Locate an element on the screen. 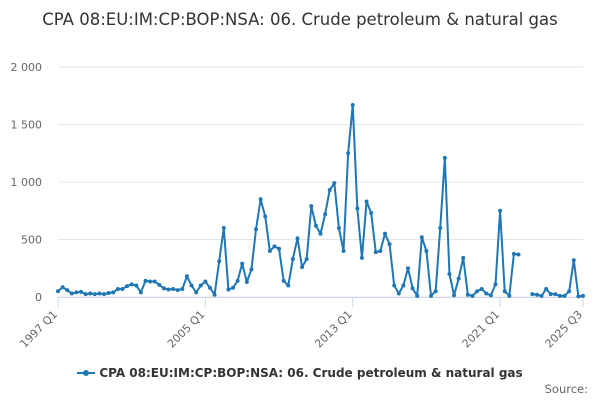 This screenshot has height=400, width=600. credits: Source: is located at coordinates (566, 389).